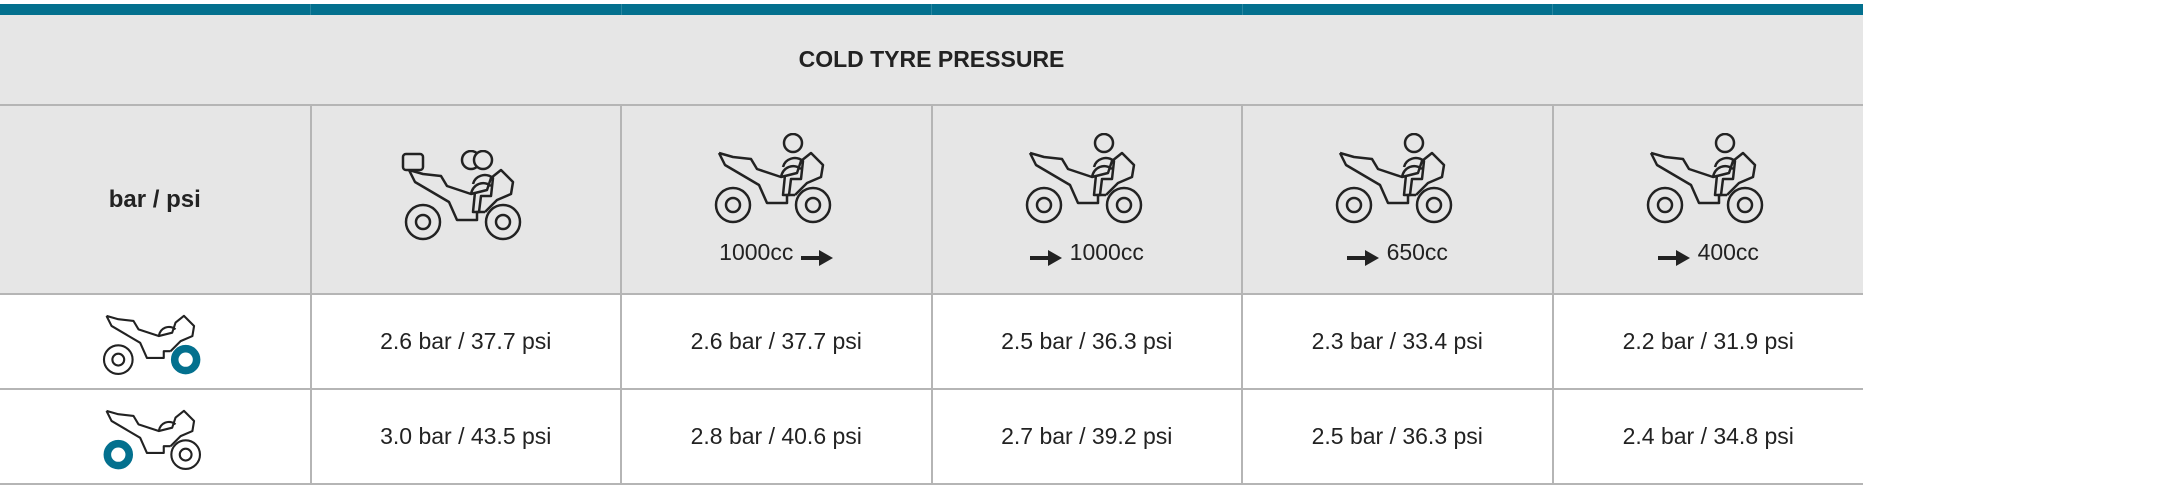  What do you see at coordinates (156, 199) in the screenshot?
I see `unit-label: bar / psi` at bounding box center [156, 199].